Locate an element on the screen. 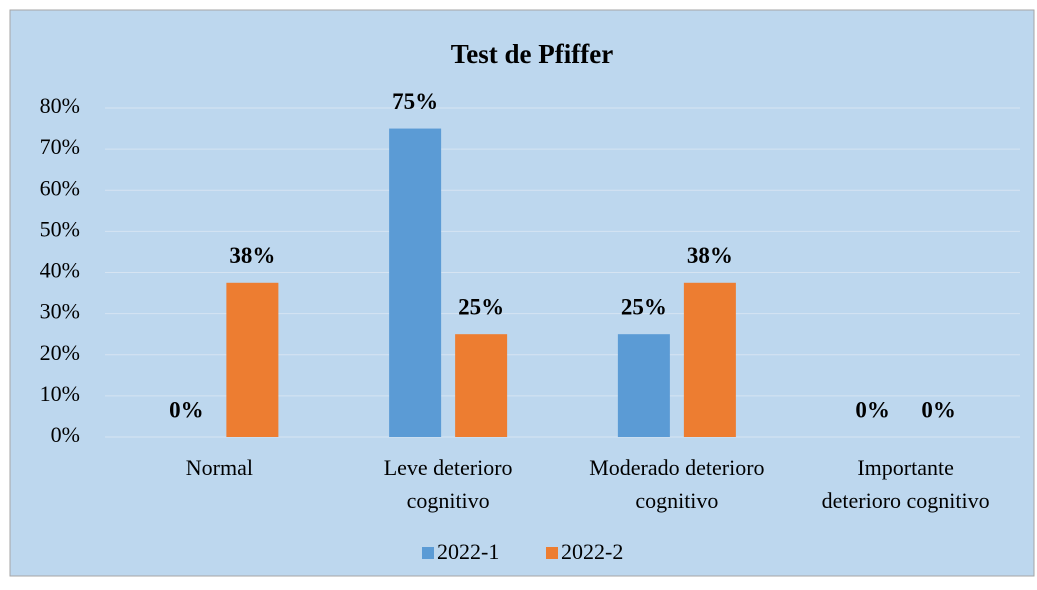 Image resolution: width=1037 pixels, height=590 pixels. y-tick-label: 30% is located at coordinates (60, 311).